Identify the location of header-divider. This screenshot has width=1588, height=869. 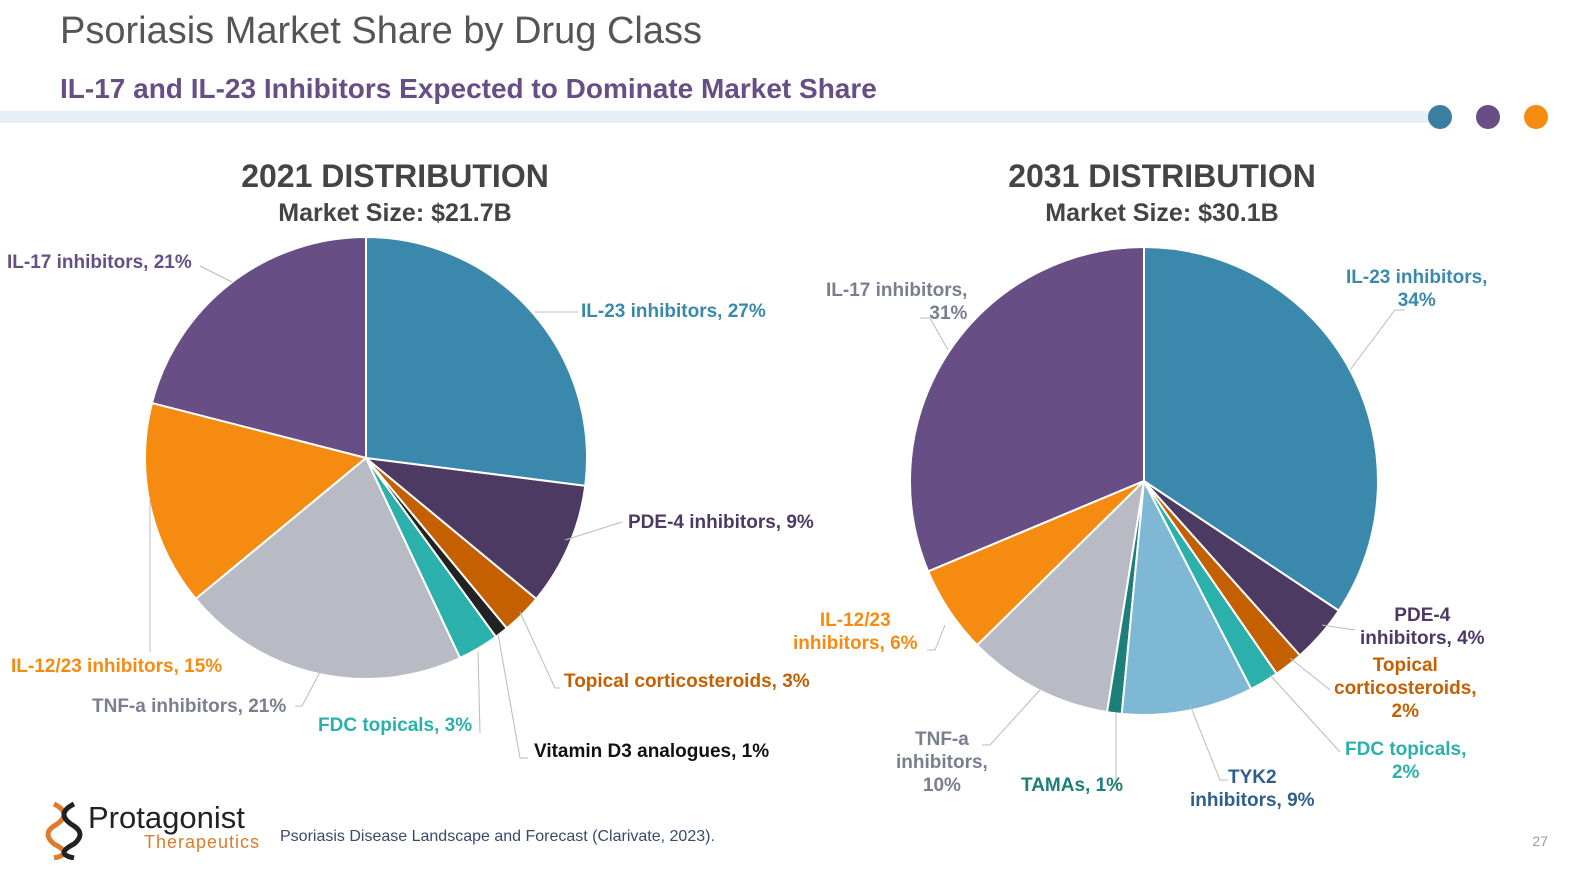
(720, 117).